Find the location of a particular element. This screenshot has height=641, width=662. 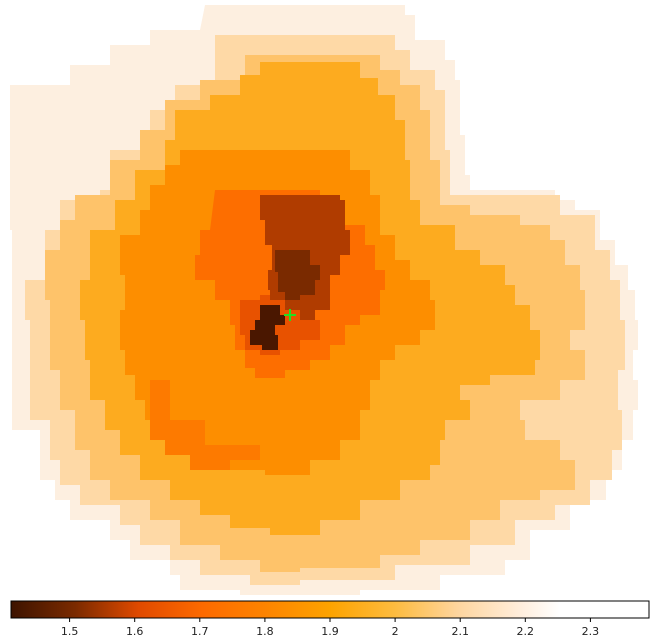

center-marker is located at coordinates (290, 315).